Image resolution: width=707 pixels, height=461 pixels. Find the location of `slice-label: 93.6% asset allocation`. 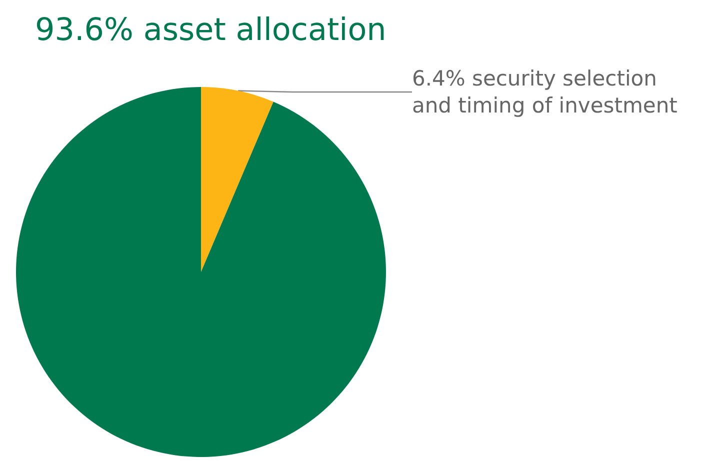

slice-label: 93.6% asset allocation is located at coordinates (210, 30).